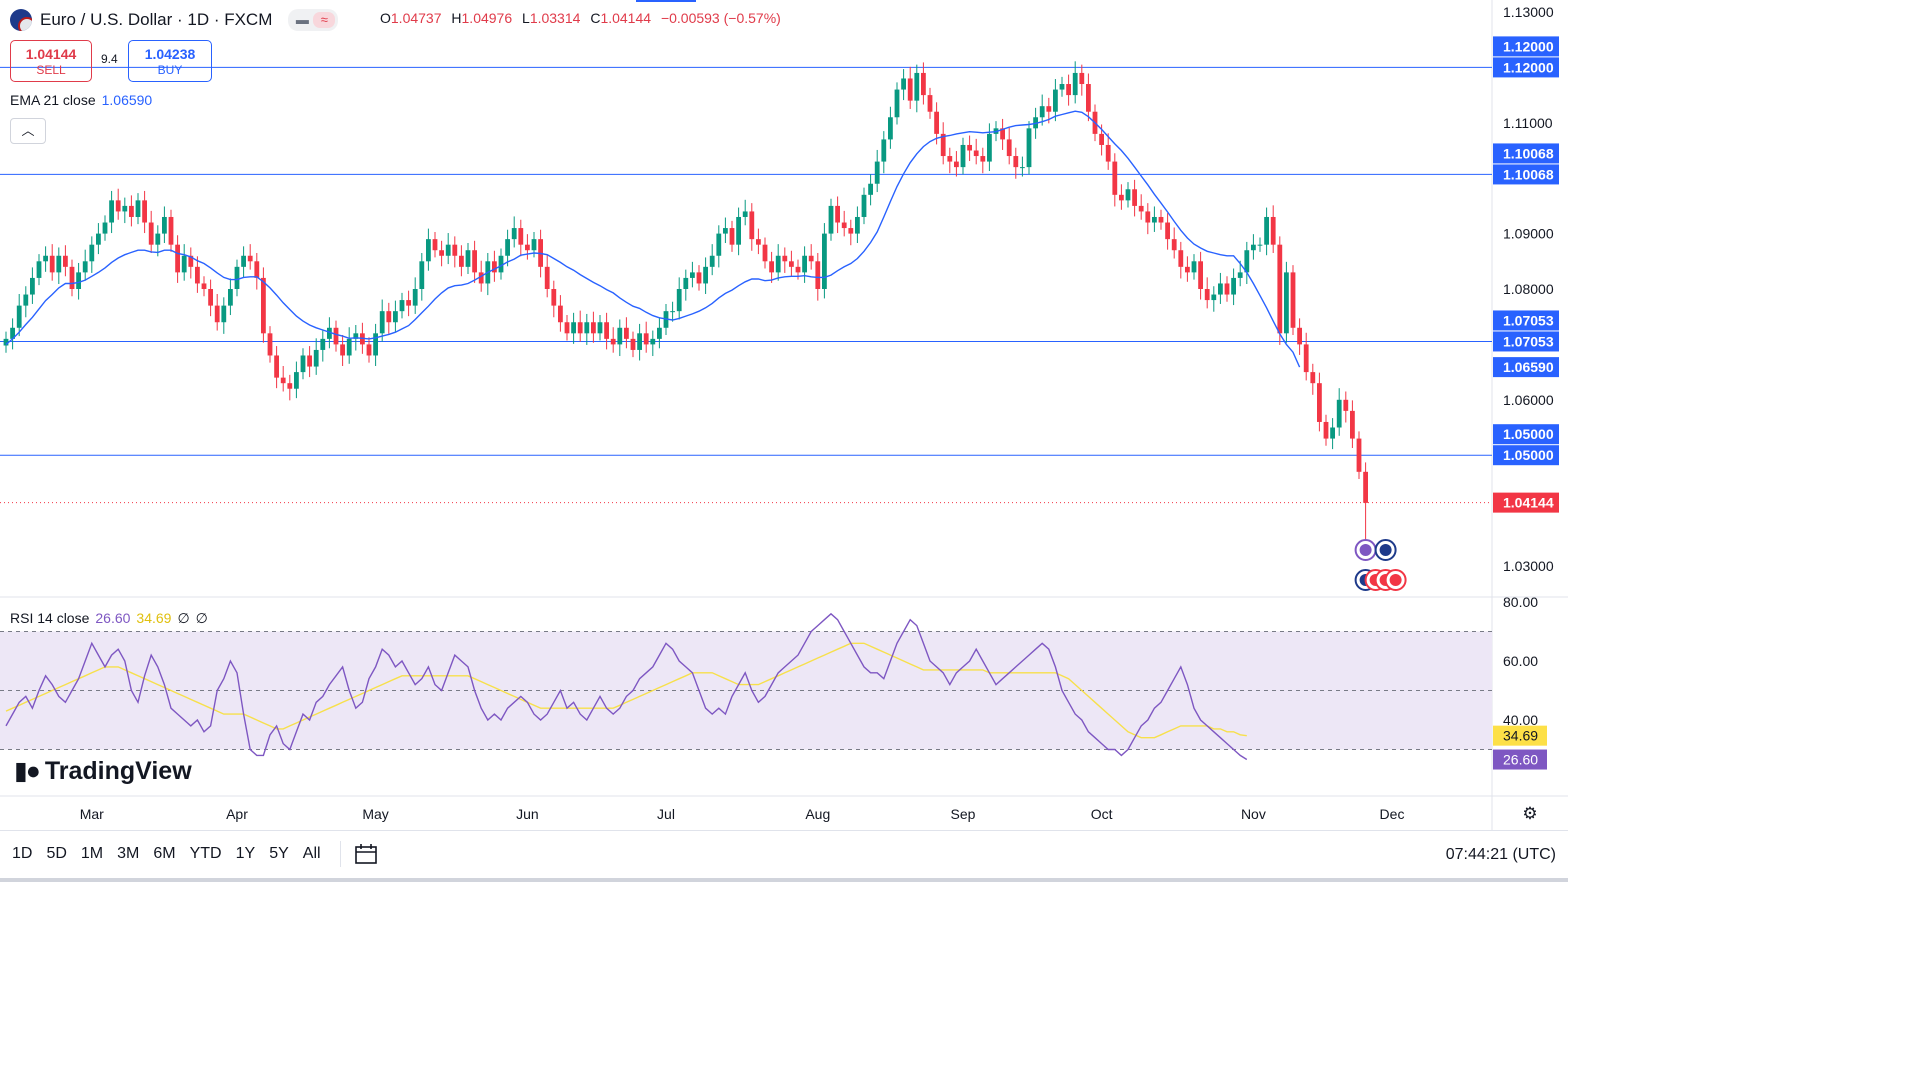  What do you see at coordinates (183, 618) in the screenshot?
I see `rsi-legend-extra1: ∅` at bounding box center [183, 618].